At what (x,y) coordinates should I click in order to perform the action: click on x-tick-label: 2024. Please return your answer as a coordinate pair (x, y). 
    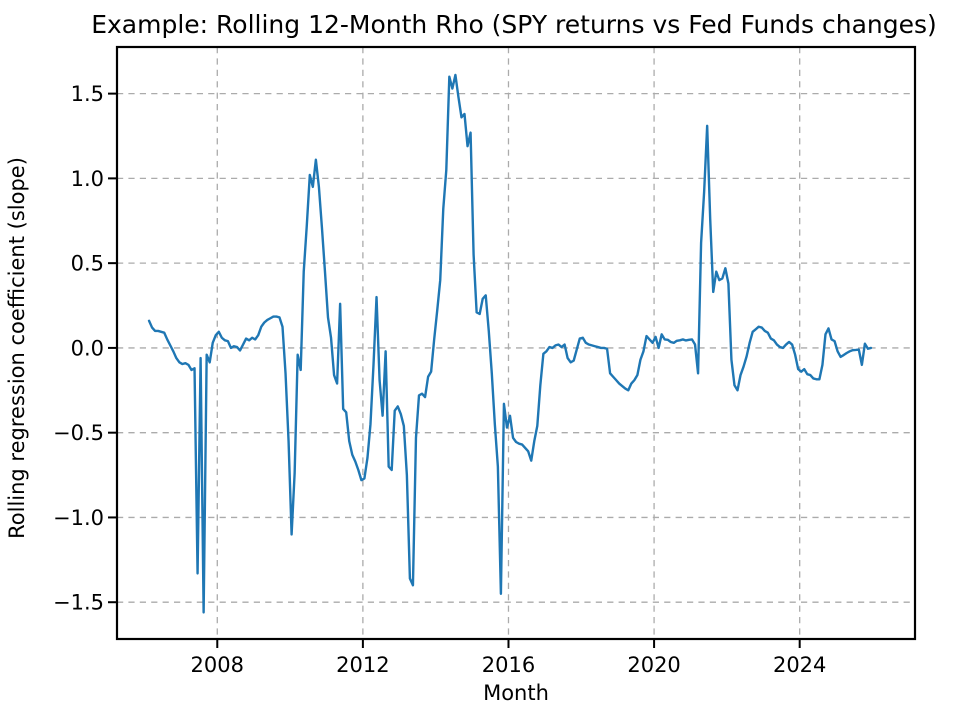
    Looking at the image, I should click on (799, 665).